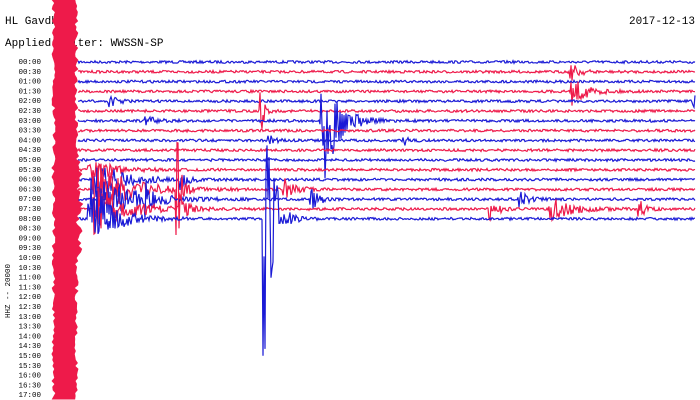  What do you see at coordinates (29, 239) in the screenshot?
I see `time-label: 09:00` at bounding box center [29, 239].